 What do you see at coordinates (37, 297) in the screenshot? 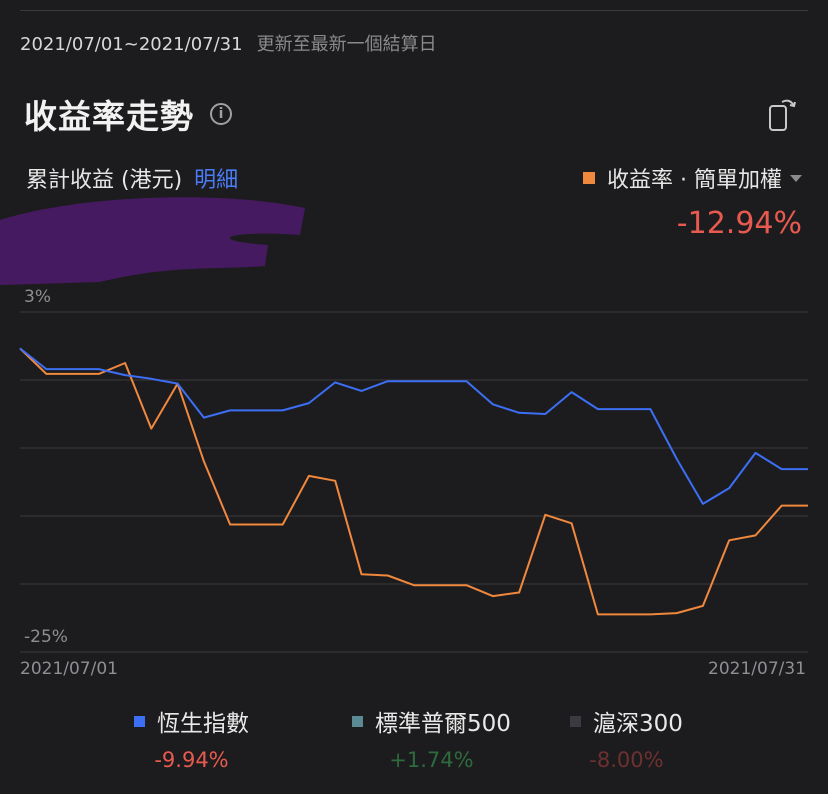
I see `y-tick-label-top: 3%` at bounding box center [37, 297].